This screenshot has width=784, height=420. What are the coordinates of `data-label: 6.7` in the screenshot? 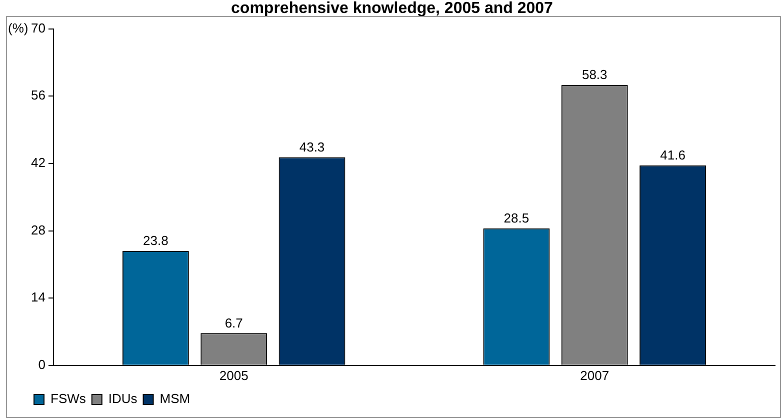 It's located at (233, 322).